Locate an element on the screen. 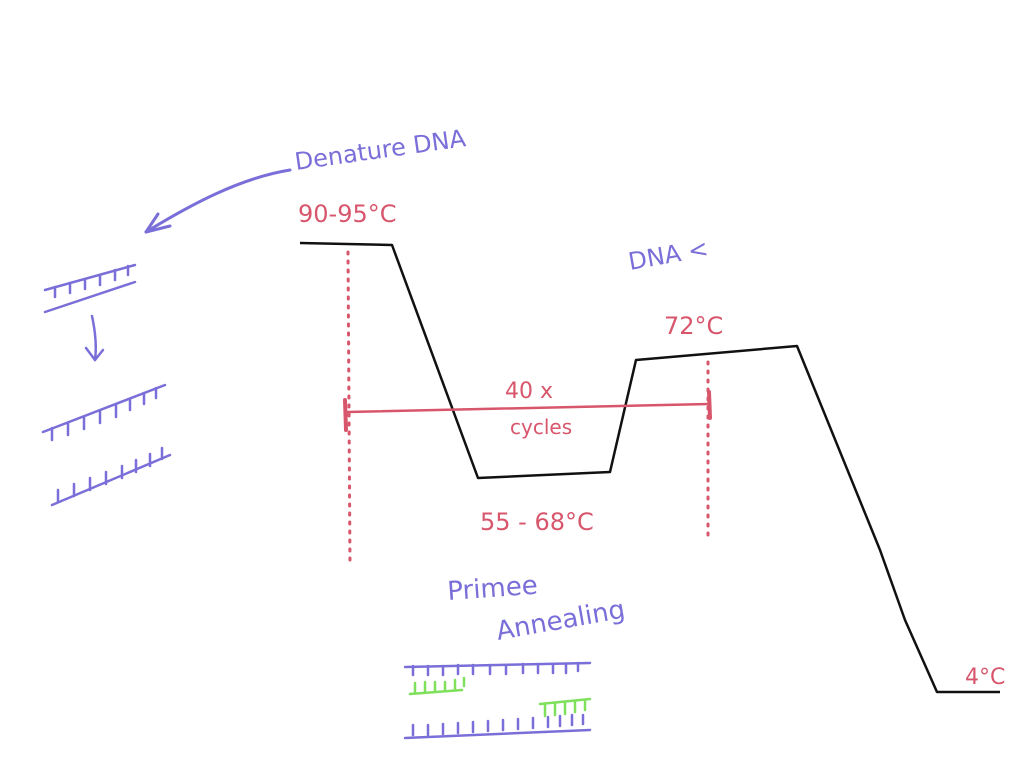  double-strand-dna-icon is located at coordinates (90, 288).